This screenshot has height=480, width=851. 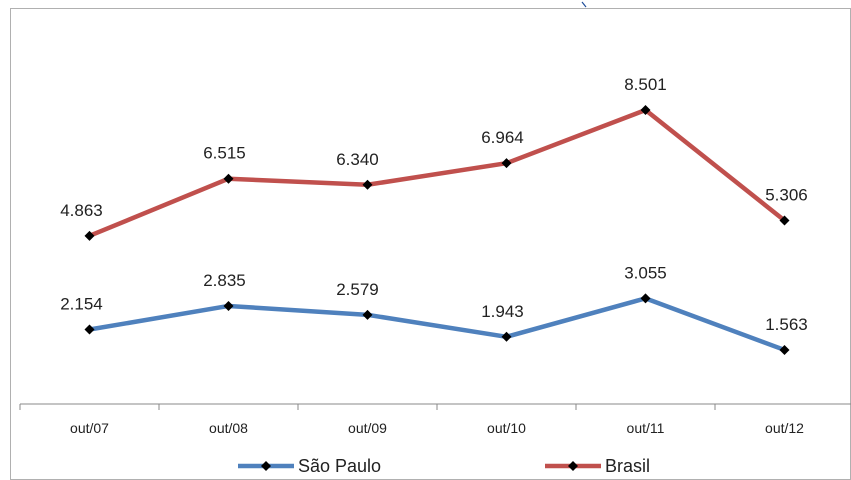 I want to click on data-label: 3.055, so click(x=645, y=272).